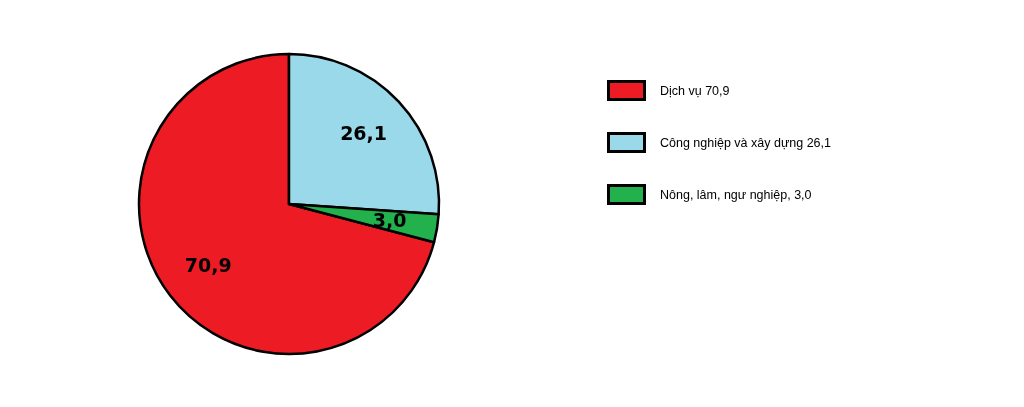 The height and width of the screenshot is (407, 1024). Describe the element at coordinates (364, 133) in the screenshot. I see `data-label: 26,1` at that location.